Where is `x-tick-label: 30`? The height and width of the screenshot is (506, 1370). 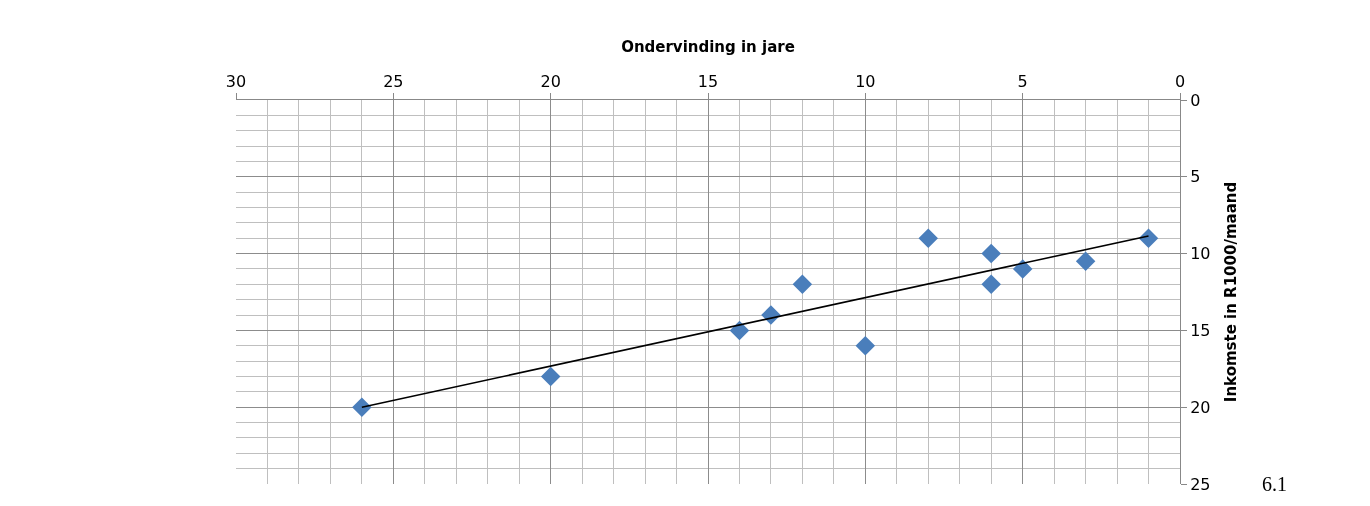 x-tick-label: 30 is located at coordinates (236, 81).